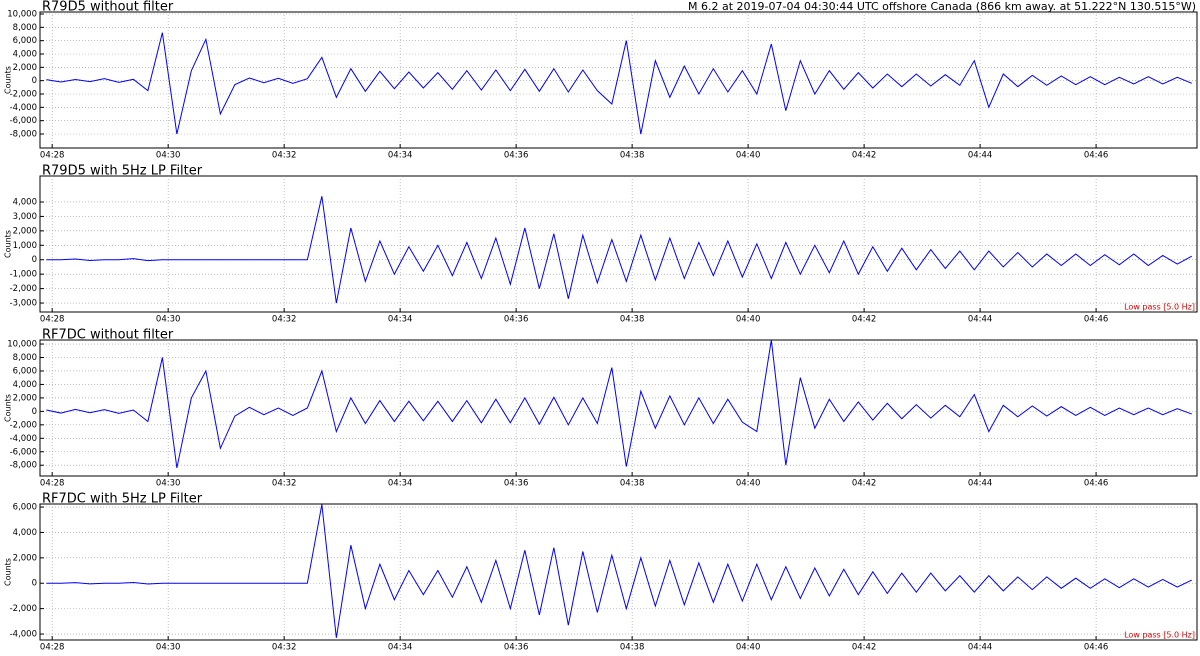  What do you see at coordinates (25, 217) in the screenshot?
I see `y-tick-label: 3,000` at bounding box center [25, 217].